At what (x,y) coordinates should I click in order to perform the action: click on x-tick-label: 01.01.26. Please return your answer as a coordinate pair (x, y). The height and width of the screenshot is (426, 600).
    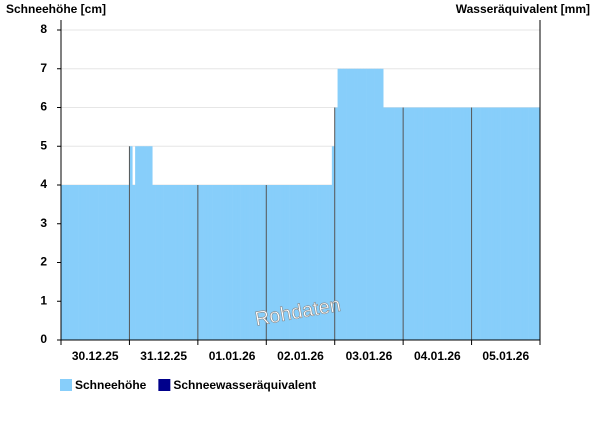
    Looking at the image, I should click on (232, 356).